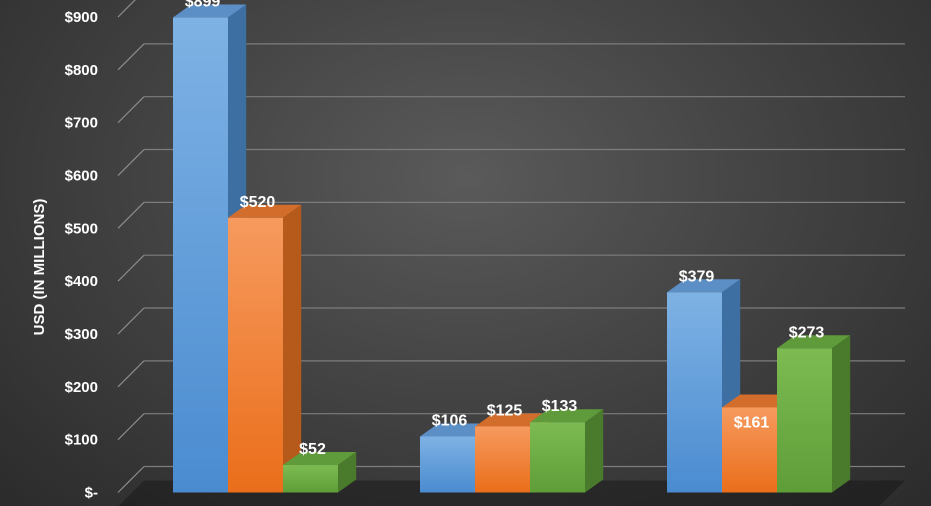 The width and height of the screenshot is (931, 506). What do you see at coordinates (752, 422) in the screenshot?
I see `data-label: $161` at bounding box center [752, 422].